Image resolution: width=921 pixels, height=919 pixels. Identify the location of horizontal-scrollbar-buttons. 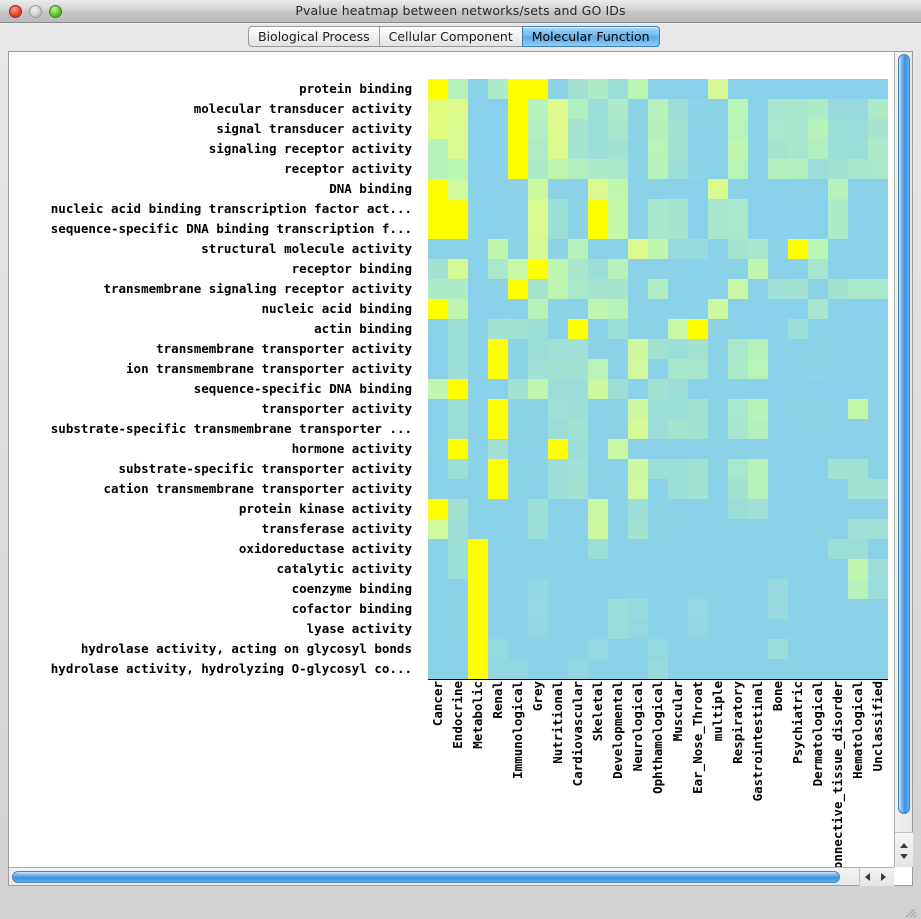
(876, 877).